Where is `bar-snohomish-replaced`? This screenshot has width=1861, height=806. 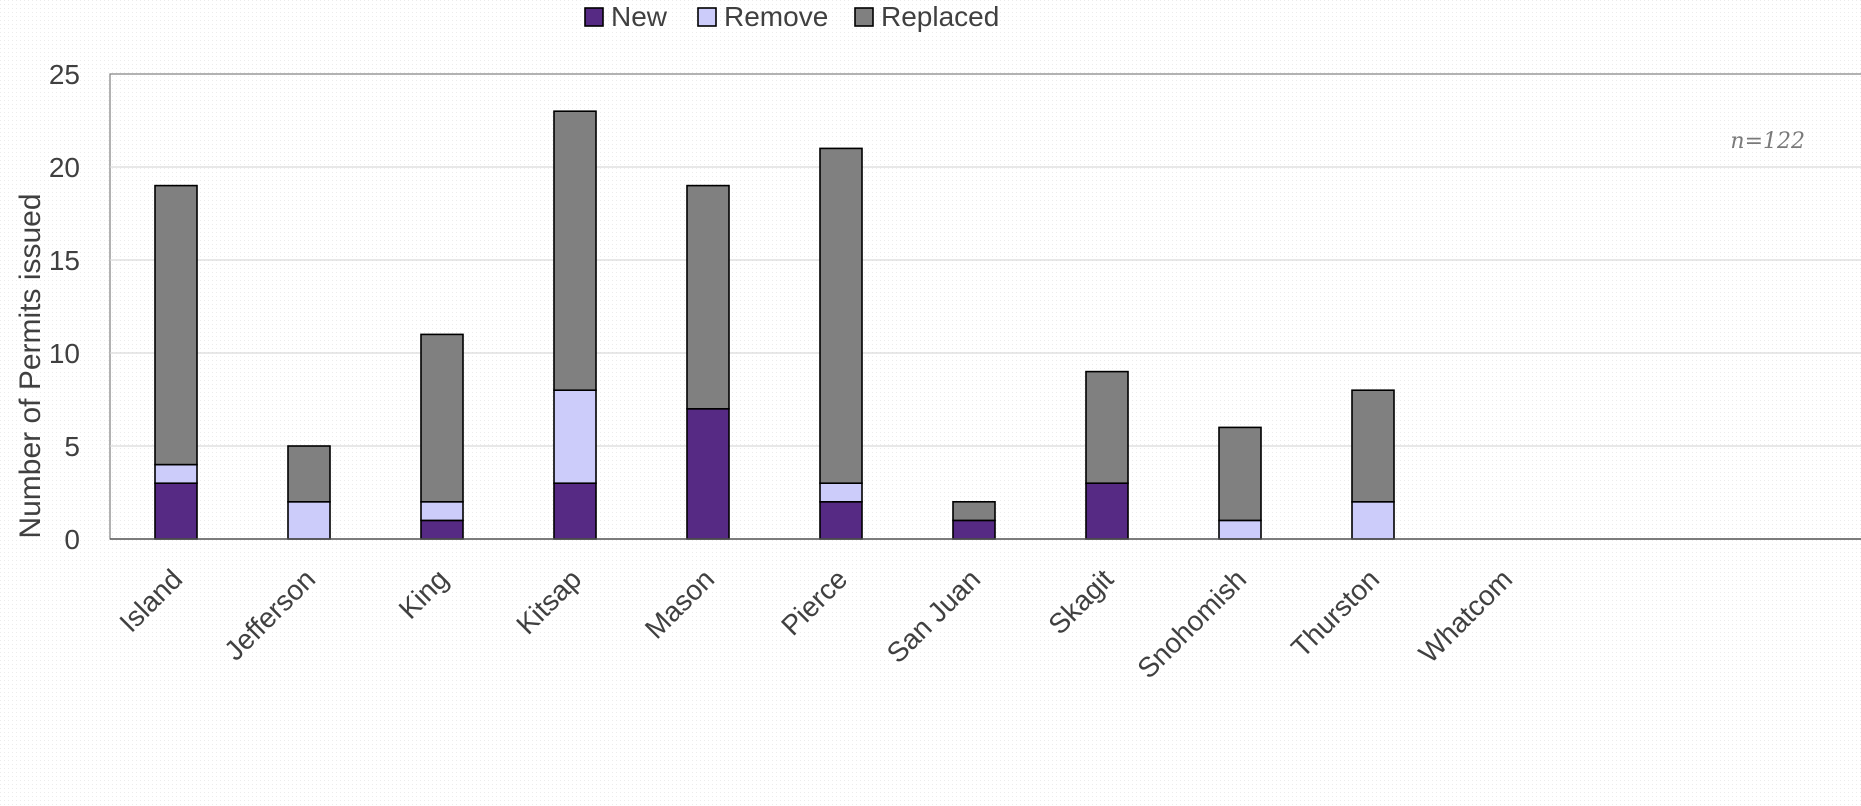 bar-snohomish-replaced is located at coordinates (1240, 474).